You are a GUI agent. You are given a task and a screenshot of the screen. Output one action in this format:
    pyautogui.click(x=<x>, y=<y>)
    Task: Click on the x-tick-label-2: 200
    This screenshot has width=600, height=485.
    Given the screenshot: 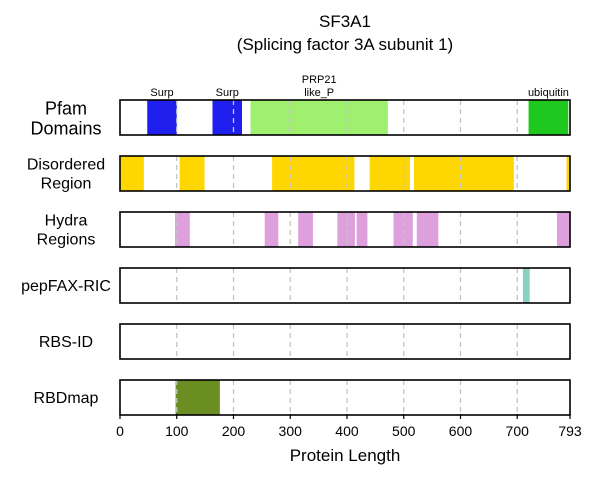 What is the action you would take?
    pyautogui.click(x=234, y=431)
    